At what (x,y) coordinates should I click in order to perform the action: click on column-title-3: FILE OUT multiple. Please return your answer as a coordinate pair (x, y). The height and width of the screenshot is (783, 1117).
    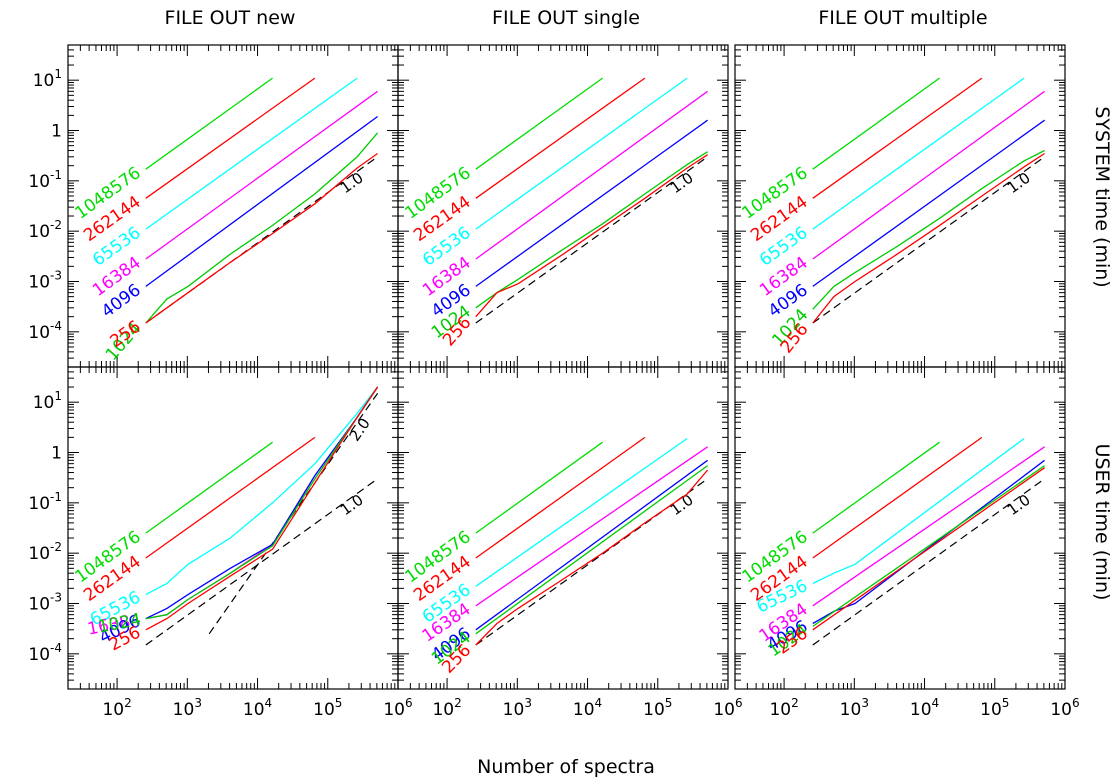
    Looking at the image, I should click on (902, 18).